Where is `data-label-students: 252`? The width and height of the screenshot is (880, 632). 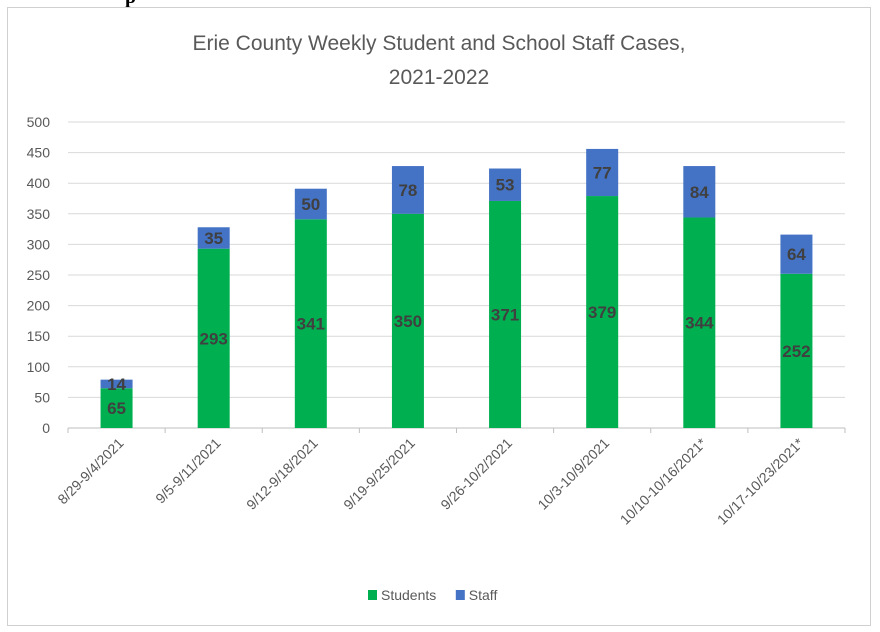
data-label-students: 252 is located at coordinates (796, 351).